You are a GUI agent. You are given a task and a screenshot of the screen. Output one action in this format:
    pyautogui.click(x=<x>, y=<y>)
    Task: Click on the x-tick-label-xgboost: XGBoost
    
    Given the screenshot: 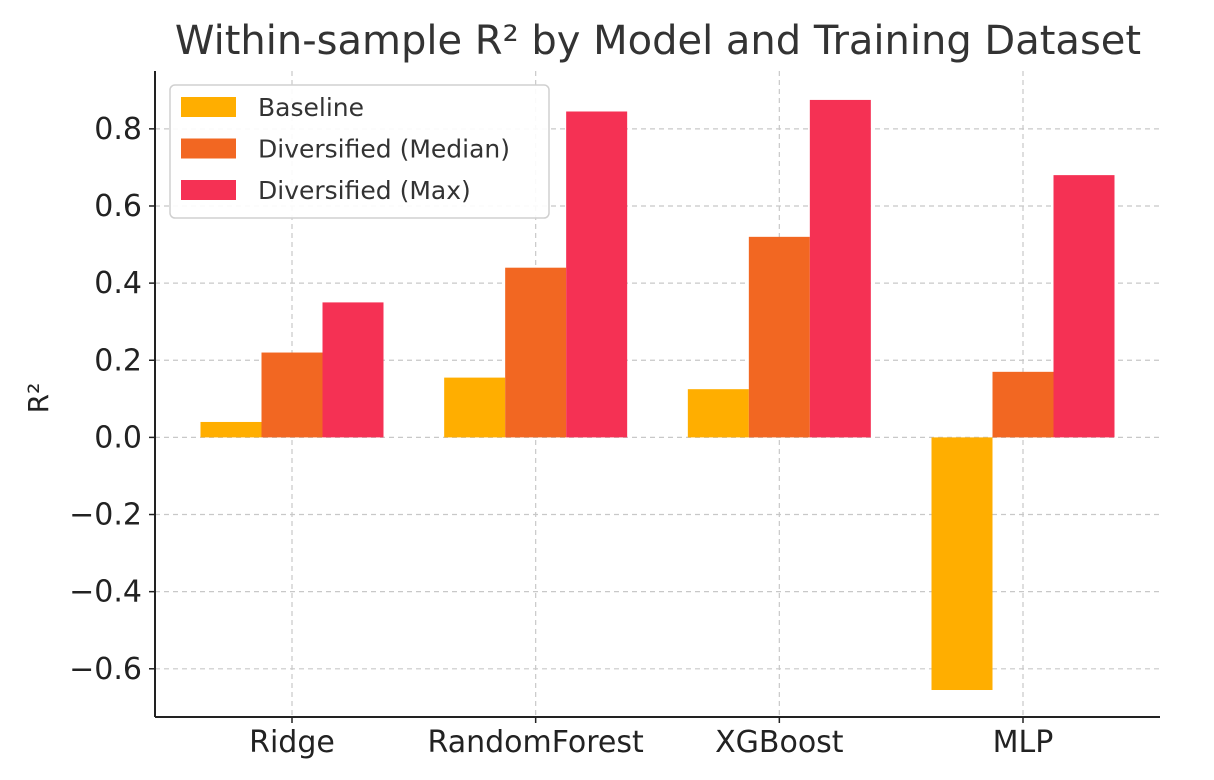 What is the action you would take?
    pyautogui.click(x=779, y=742)
    